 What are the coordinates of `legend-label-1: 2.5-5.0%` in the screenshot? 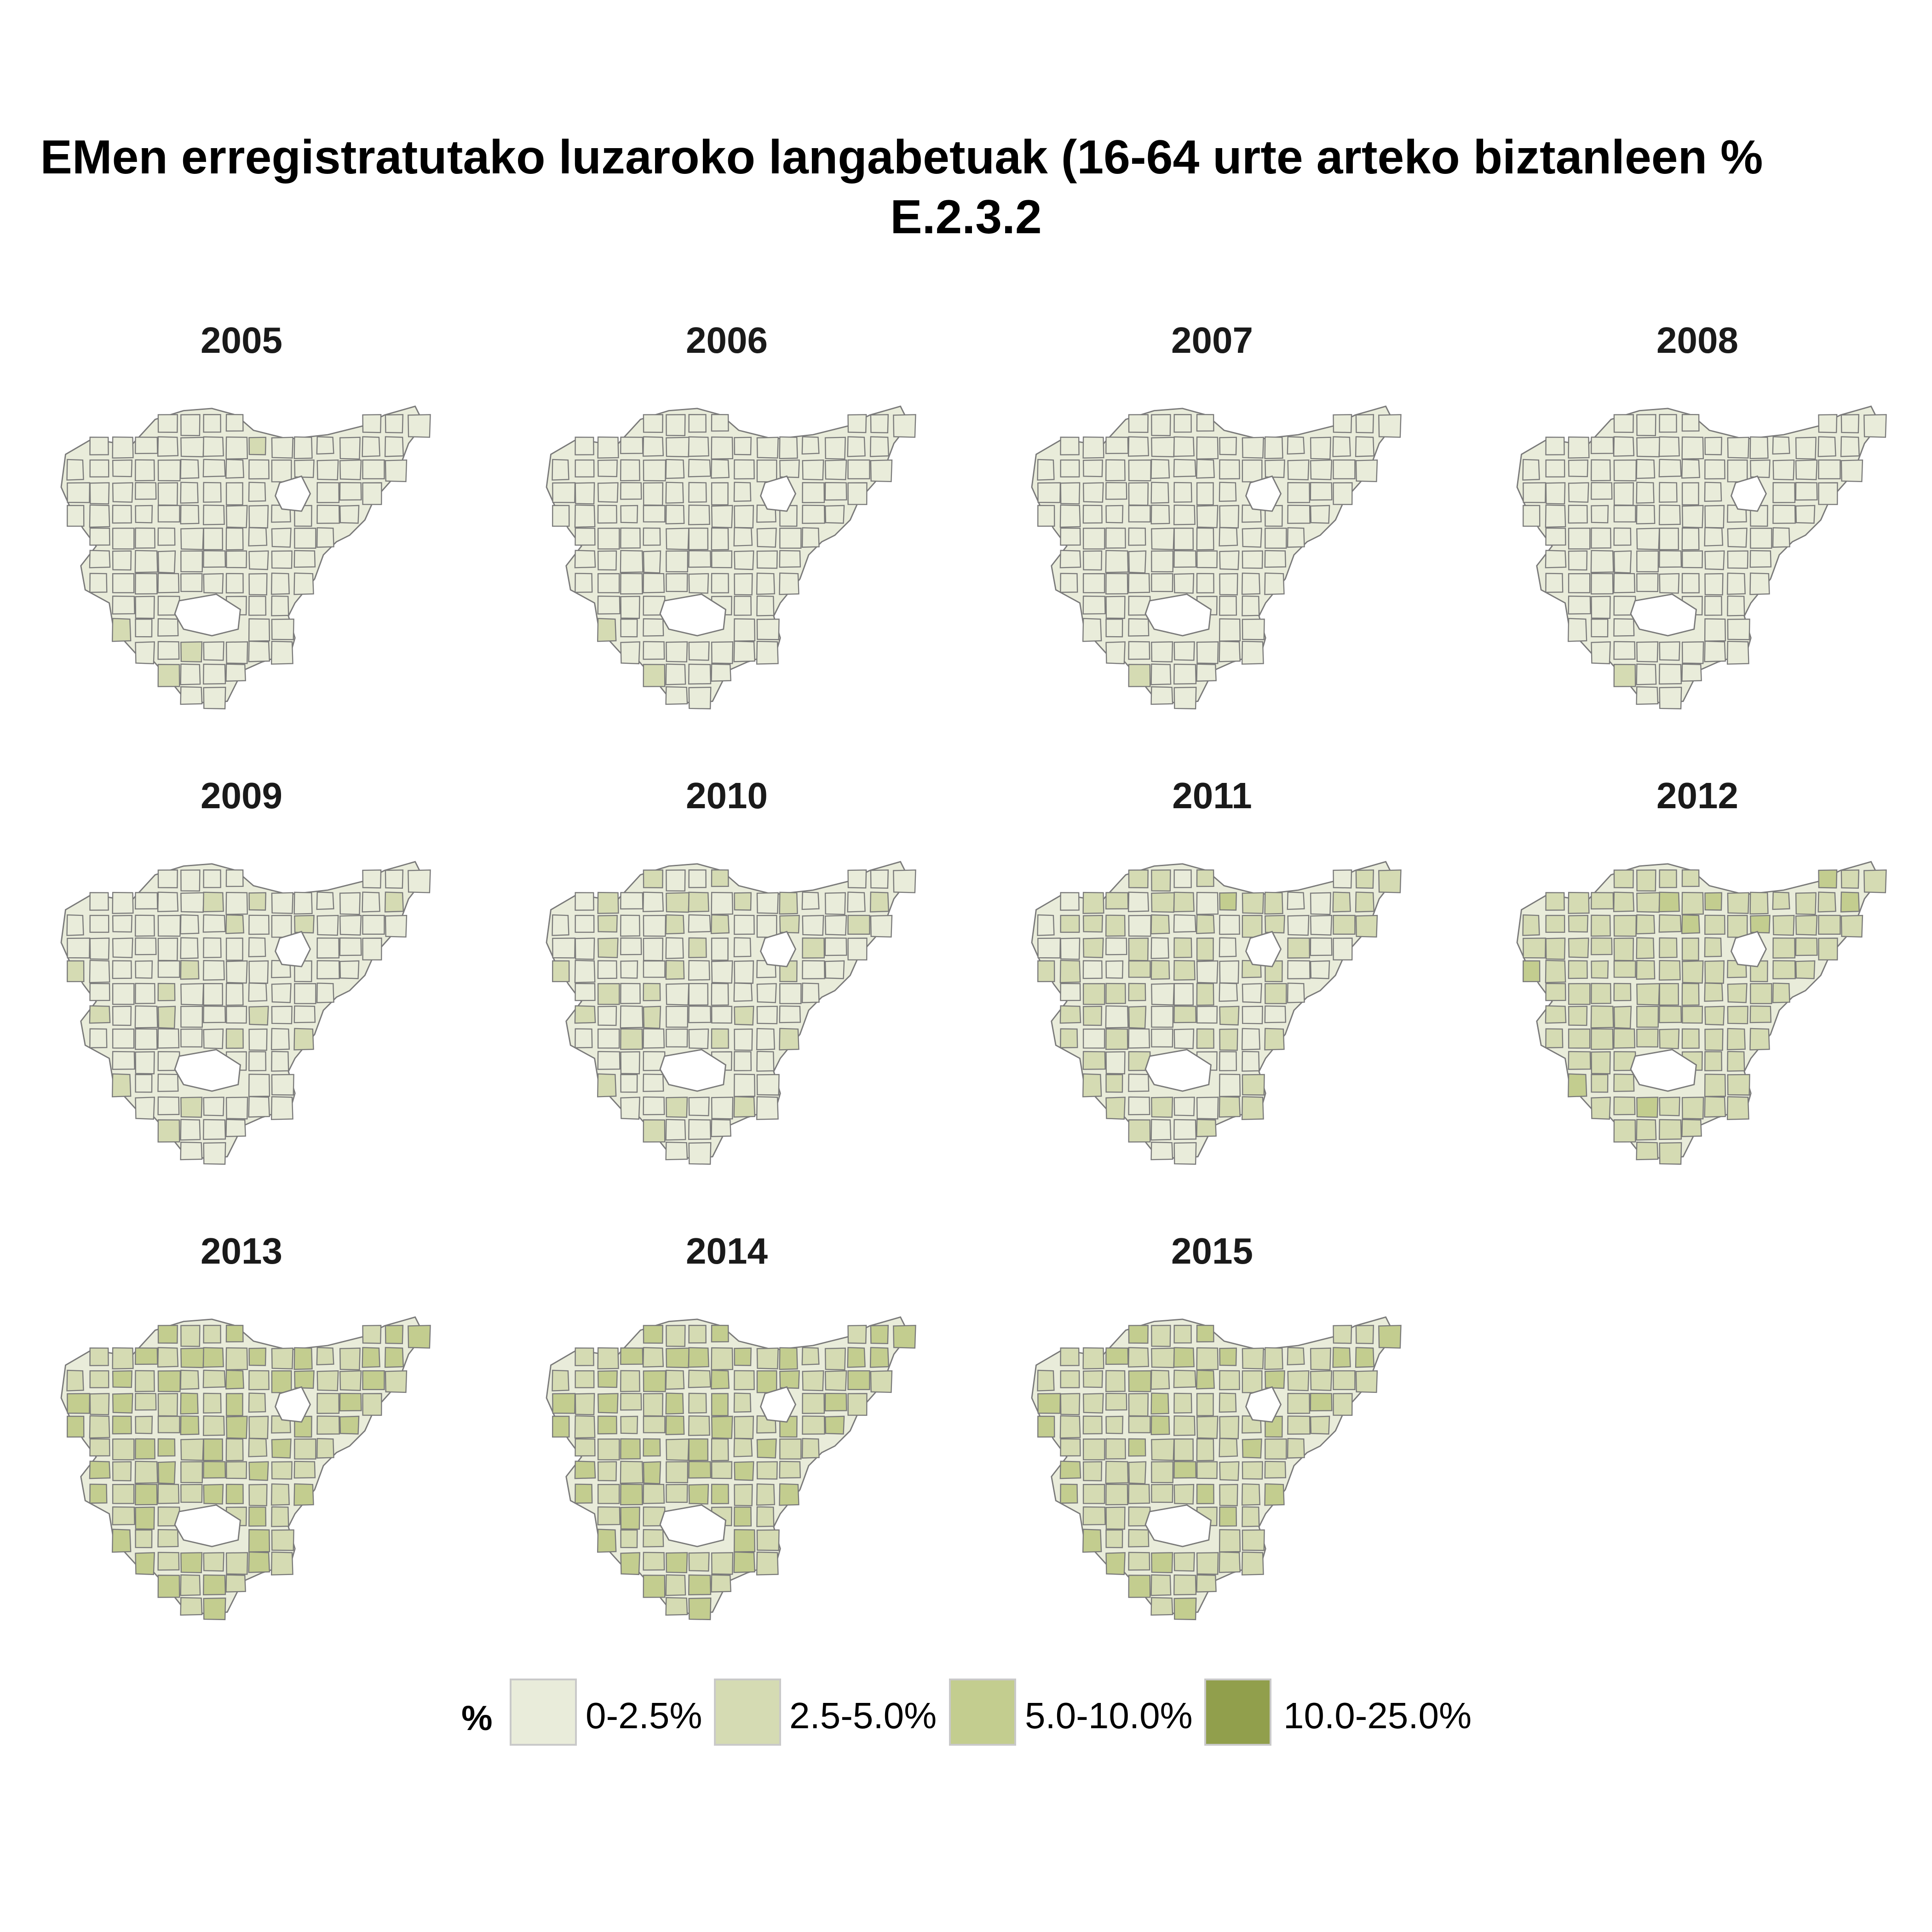 It's located at (863, 1715).